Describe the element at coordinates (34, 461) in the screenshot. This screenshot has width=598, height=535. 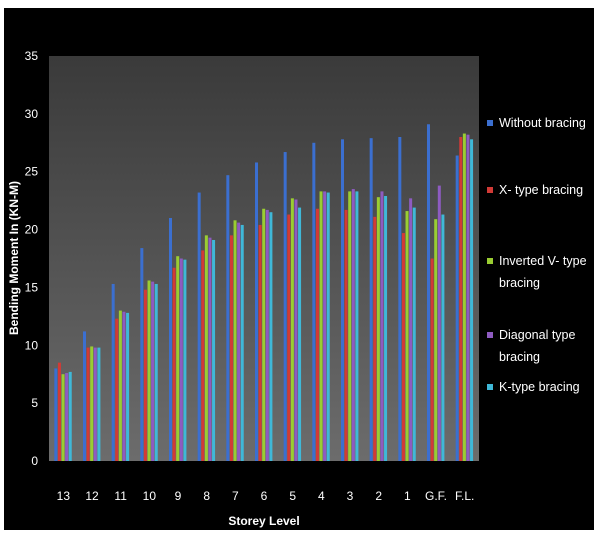
I see `y-tick-label: 0` at that location.